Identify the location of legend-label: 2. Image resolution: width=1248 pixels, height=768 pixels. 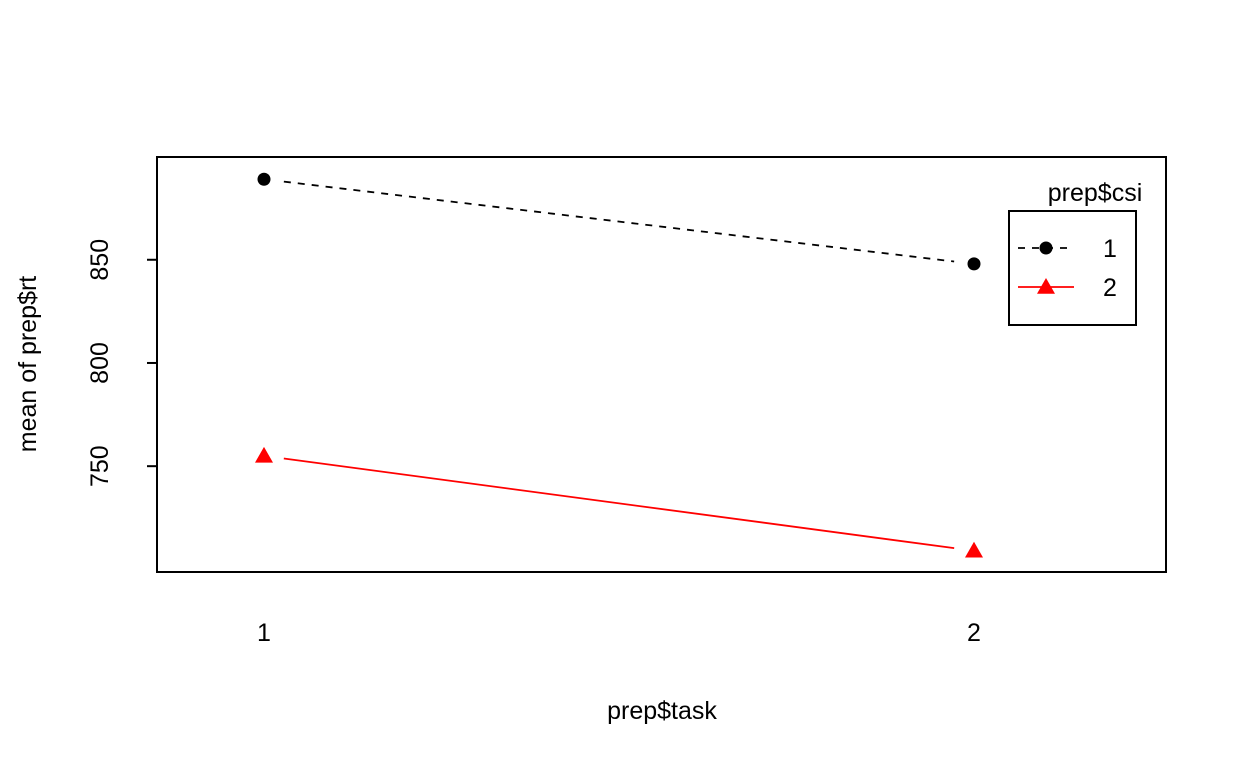
(1110, 288).